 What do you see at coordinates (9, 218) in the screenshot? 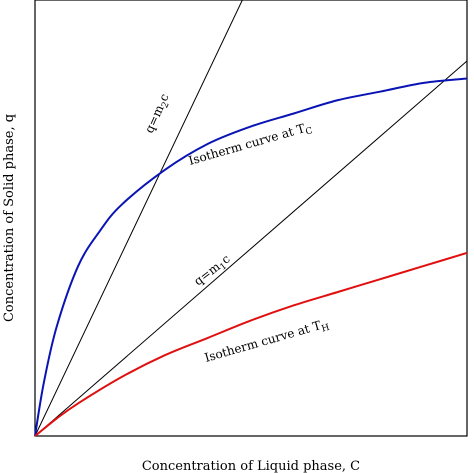
I see `y-axis-label: Concentration of Solid phase, q` at bounding box center [9, 218].